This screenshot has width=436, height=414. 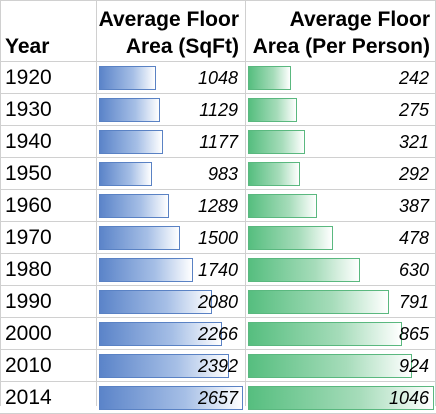 I want to click on header-per-person-line1: Average Floor, so click(x=359, y=19).